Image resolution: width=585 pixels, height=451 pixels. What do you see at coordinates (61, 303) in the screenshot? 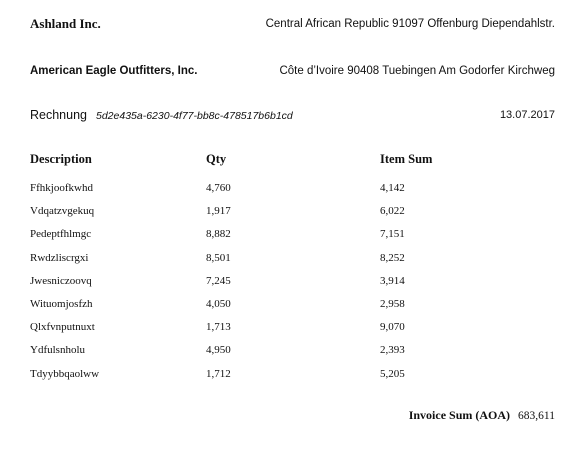
I see `item-description: Wituomjosfzh` at bounding box center [61, 303].